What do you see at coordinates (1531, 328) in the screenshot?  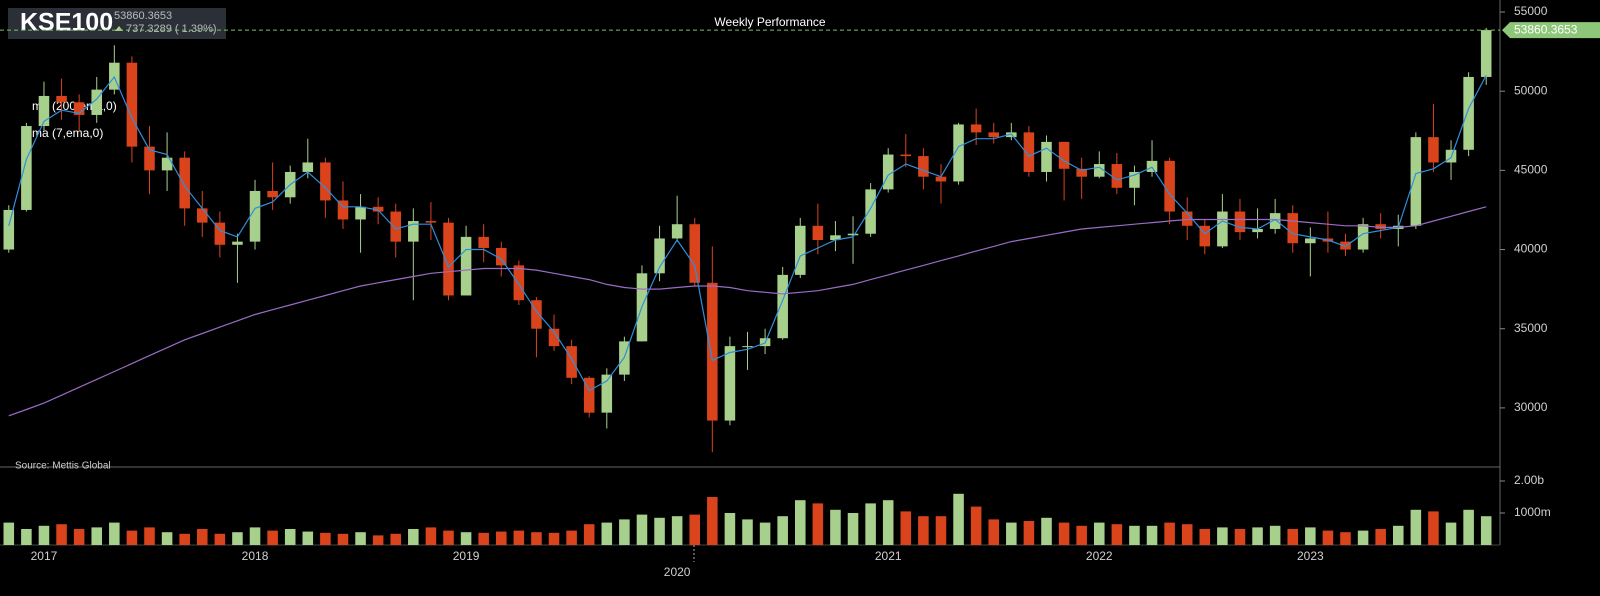 I see `y-tick-label: 35000` at bounding box center [1531, 328].